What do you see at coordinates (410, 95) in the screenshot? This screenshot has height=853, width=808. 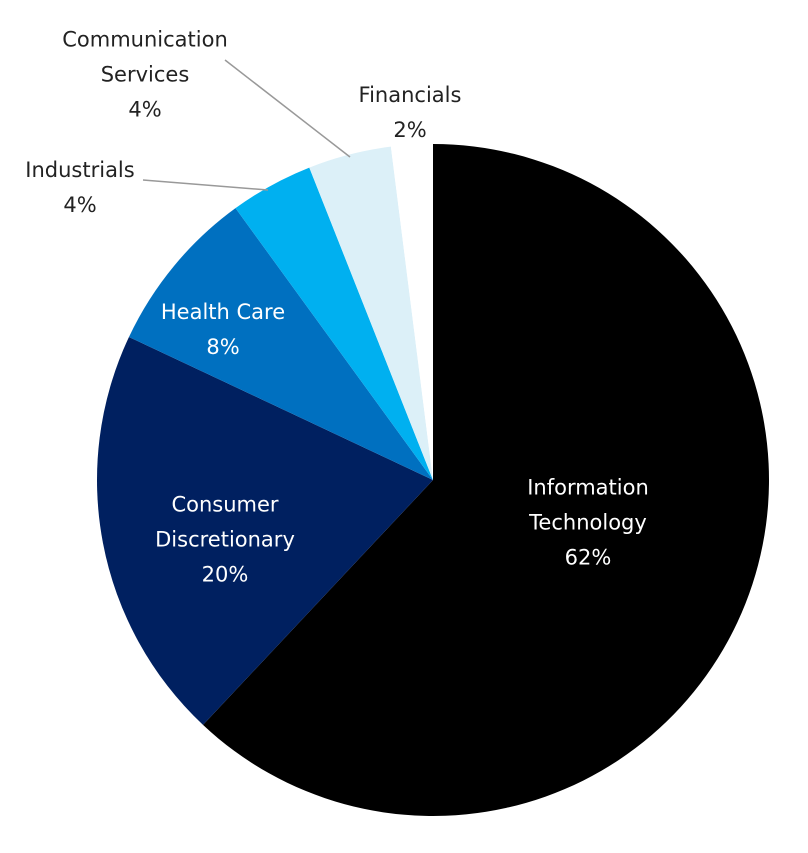 I see `category-name: Financials` at bounding box center [410, 95].